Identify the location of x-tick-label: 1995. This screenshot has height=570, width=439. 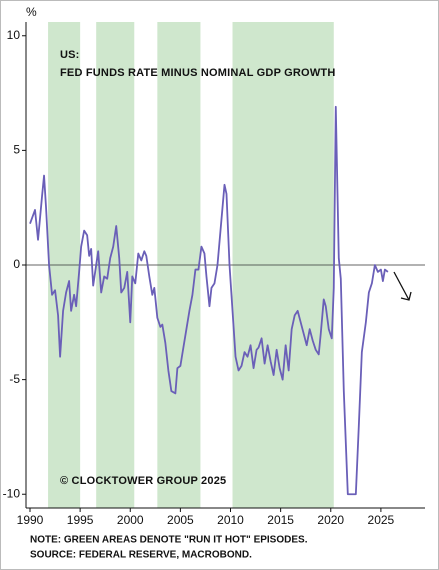
(80, 520).